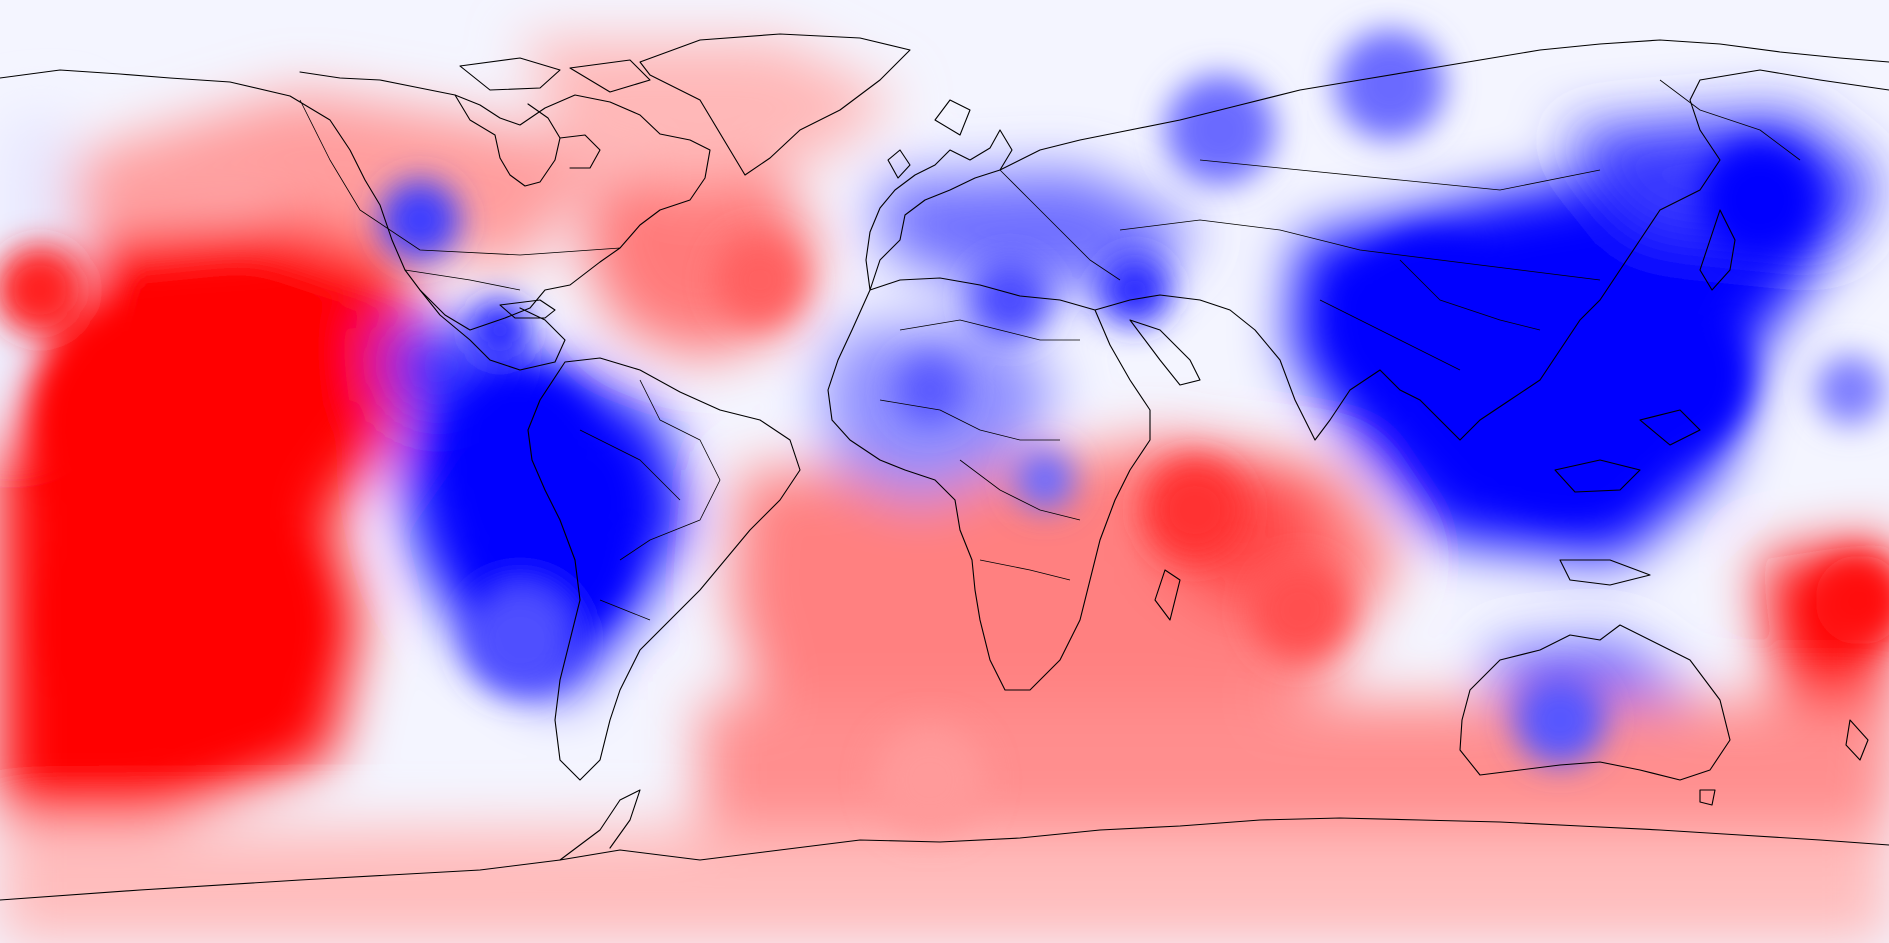 This screenshot has width=1889, height=943. Describe the element at coordinates (1595, 702) in the screenshot. I see `coastline-australia` at that location.